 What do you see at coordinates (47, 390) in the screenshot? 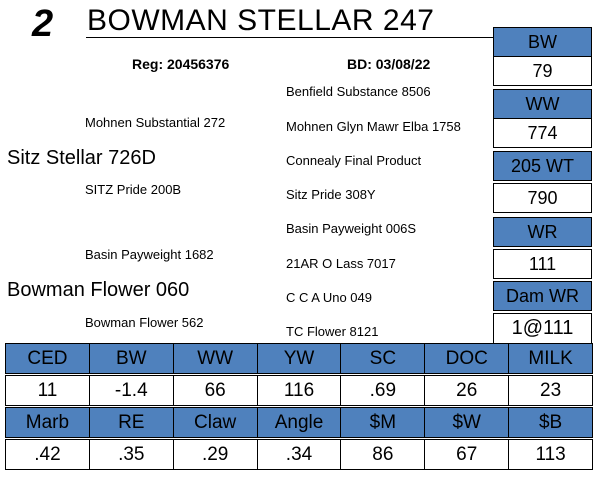
I see `epd-value: 11` at bounding box center [47, 390].